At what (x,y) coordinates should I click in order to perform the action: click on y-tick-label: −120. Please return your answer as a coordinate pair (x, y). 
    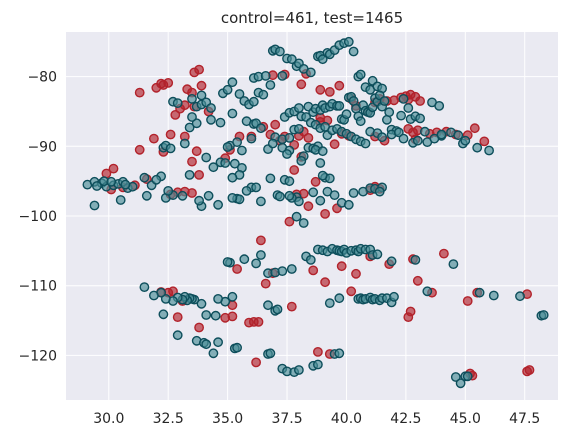
    Looking at the image, I should click on (38, 356).